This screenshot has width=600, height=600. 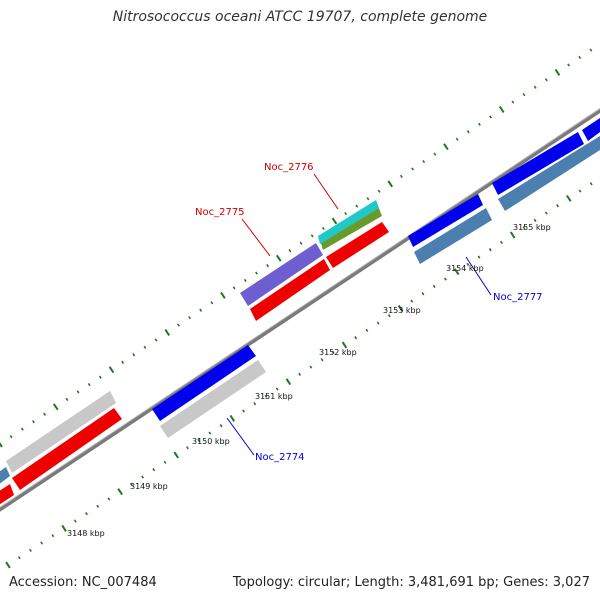 I want to click on gene-feature-steel-left, so click(x=5, y=477).